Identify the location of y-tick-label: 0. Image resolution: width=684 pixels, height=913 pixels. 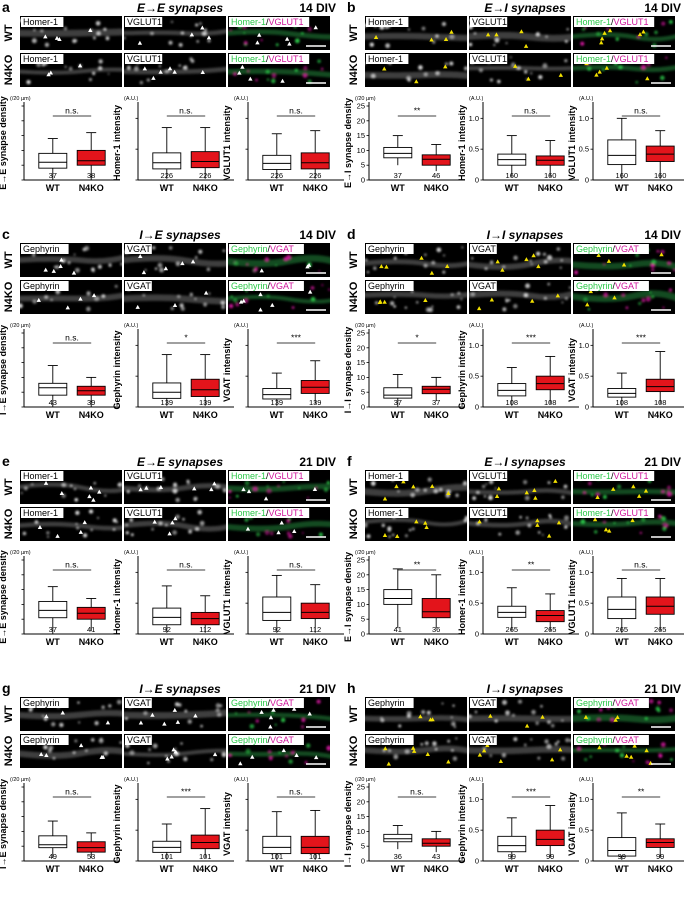
(363, 634).